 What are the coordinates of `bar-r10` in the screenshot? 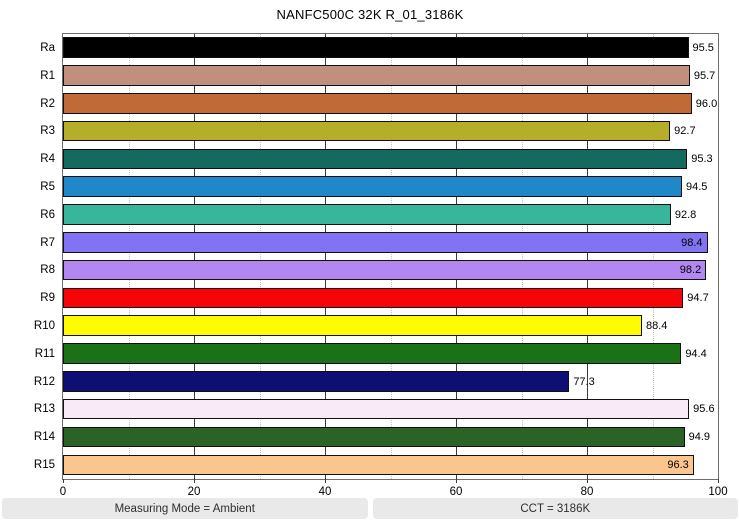 It's located at (353, 326).